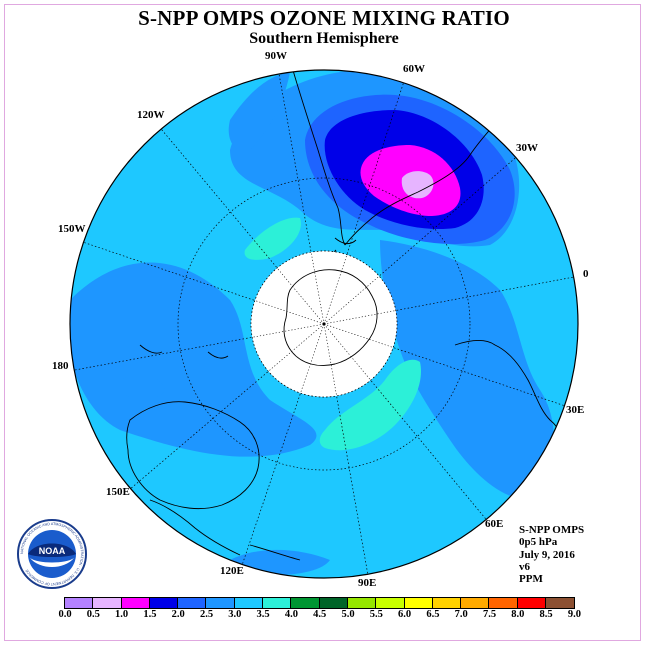  What do you see at coordinates (193, 455) in the screenshot?
I see `australia-coast` at bounding box center [193, 455].